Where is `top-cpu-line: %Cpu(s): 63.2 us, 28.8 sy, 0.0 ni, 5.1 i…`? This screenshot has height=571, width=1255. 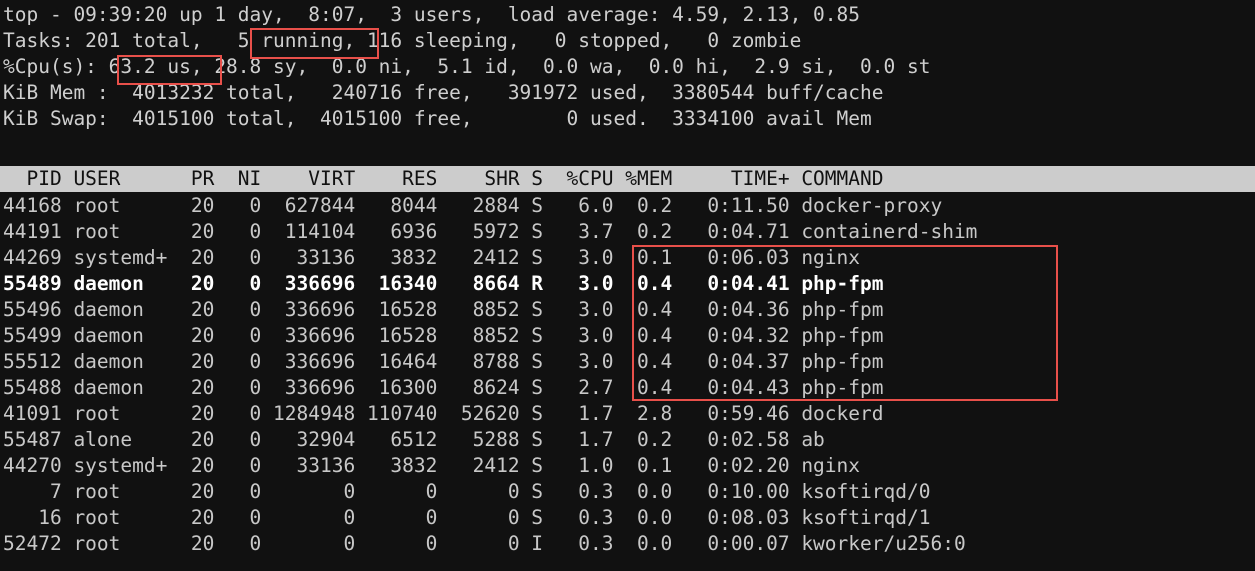 top-cpu-line: %Cpu(s): 63.2 us, 28.8 sy, 0.0 ni, 5.1 i… is located at coordinates (467, 66).